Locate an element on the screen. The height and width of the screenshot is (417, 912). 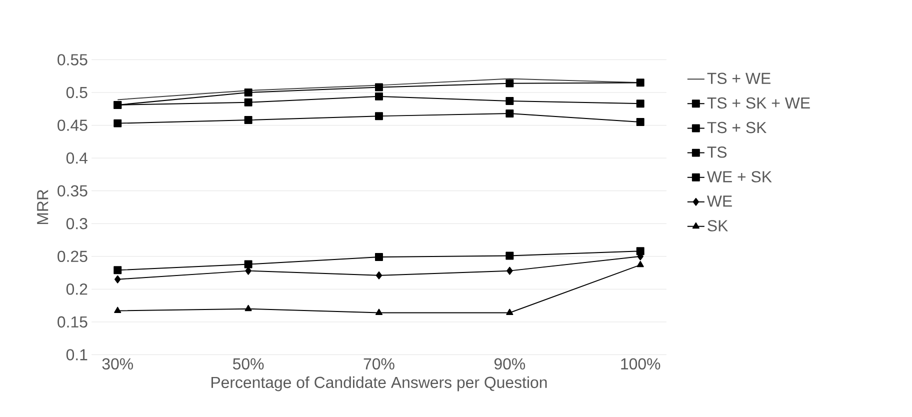
legend-label: WE + SK is located at coordinates (739, 176).